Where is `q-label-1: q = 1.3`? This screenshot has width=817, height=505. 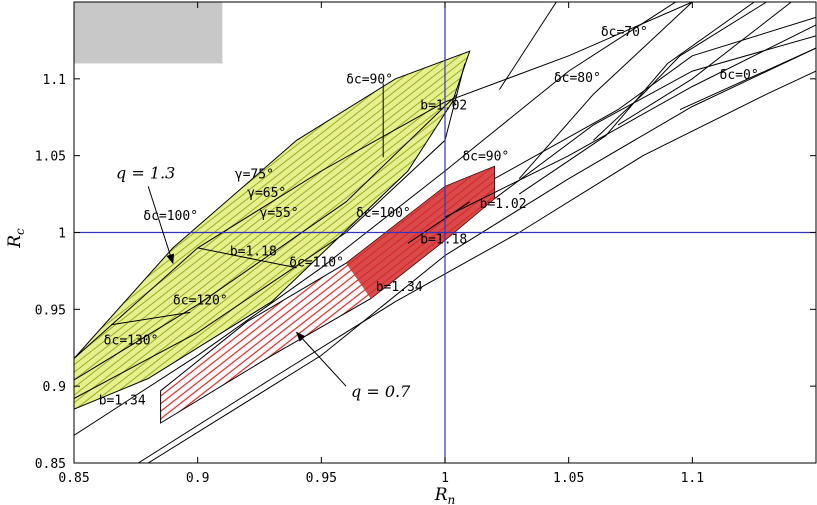
q-label-1: q = 1.3 is located at coordinates (145, 173).